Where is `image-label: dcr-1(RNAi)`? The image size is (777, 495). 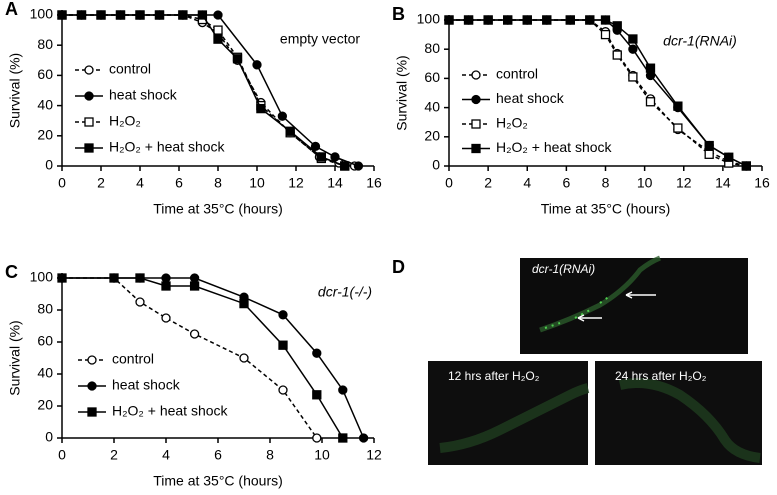
image-label: dcr-1(RNAi) is located at coordinates (563, 269).